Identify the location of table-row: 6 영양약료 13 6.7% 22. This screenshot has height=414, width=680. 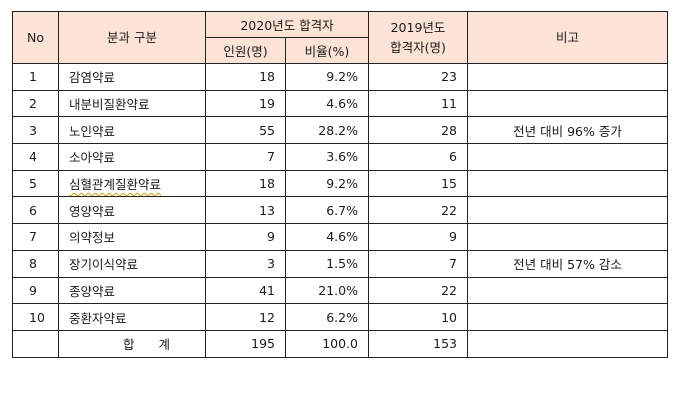
(340, 210).